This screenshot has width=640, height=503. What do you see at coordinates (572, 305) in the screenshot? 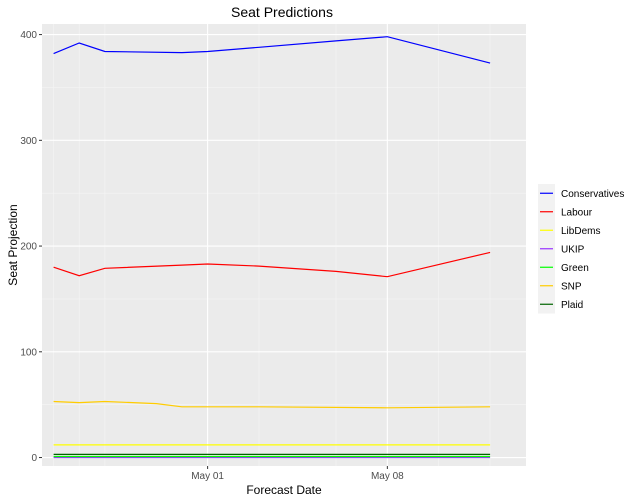
I see `legend-label-6: Plaid` at bounding box center [572, 305].